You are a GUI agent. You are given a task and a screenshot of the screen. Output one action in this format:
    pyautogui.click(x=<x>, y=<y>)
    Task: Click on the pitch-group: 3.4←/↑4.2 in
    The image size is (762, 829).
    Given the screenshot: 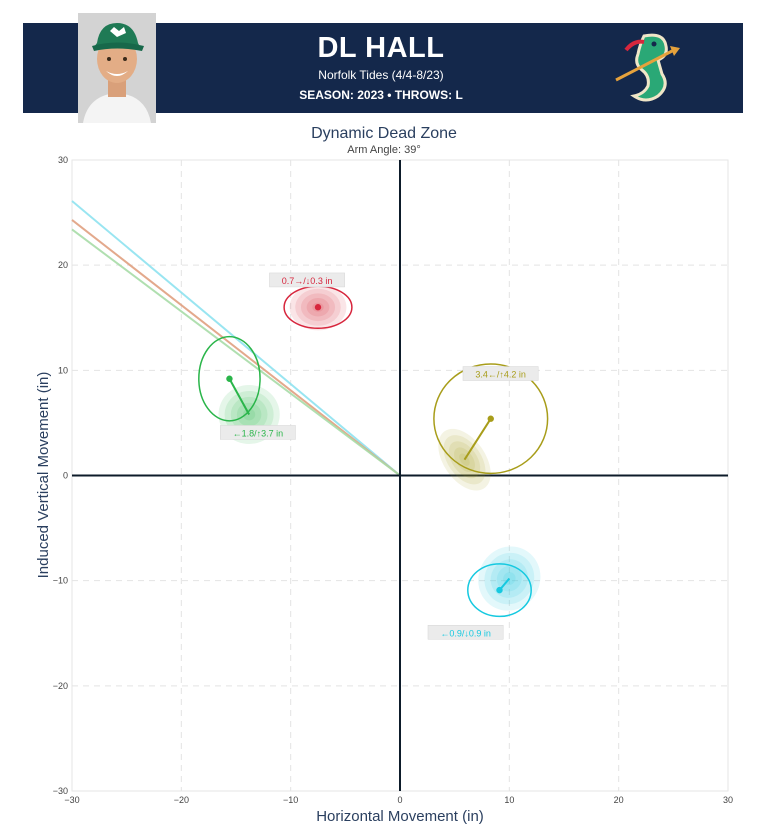 What is the action you would take?
    pyautogui.click(x=491, y=427)
    